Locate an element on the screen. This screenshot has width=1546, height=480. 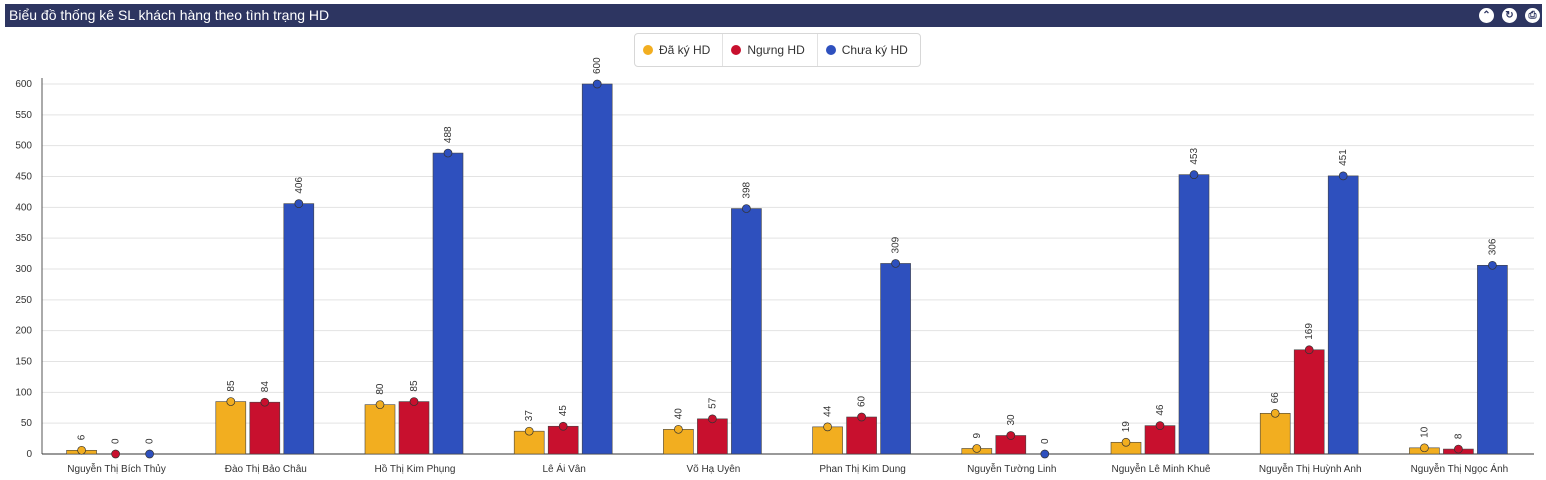
x-category-label: Đào Thị Bảo Châu is located at coordinates (266, 469).